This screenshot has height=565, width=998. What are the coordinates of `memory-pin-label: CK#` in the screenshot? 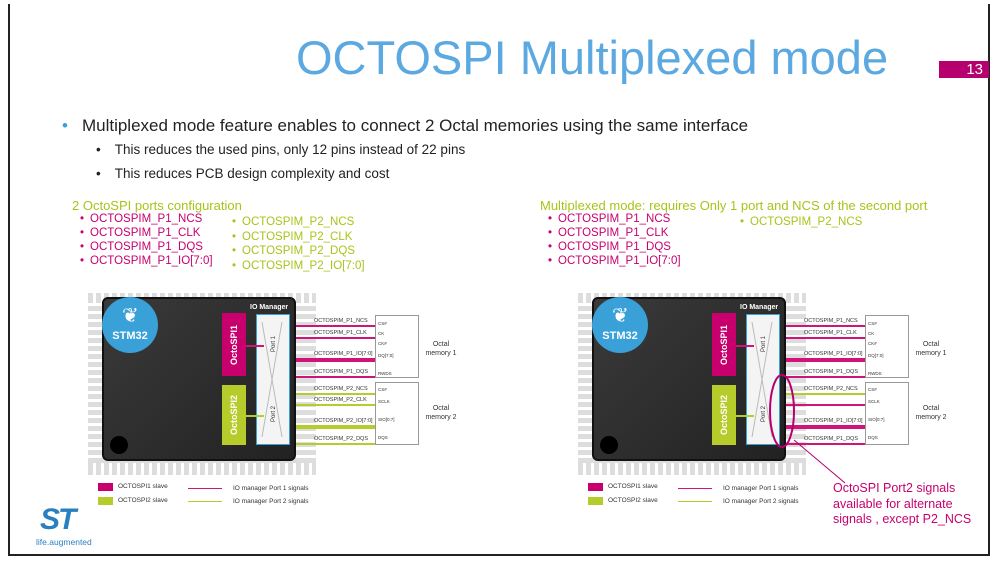 It's located at (382, 343).